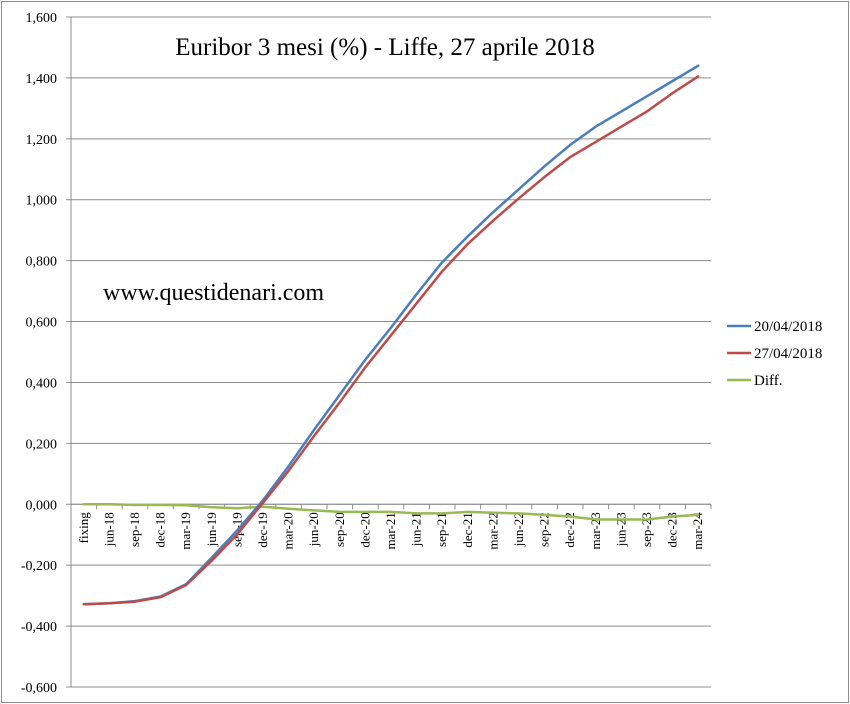 This screenshot has height=704, width=850. I want to click on x-tick-label: jun-21, so click(416, 529).